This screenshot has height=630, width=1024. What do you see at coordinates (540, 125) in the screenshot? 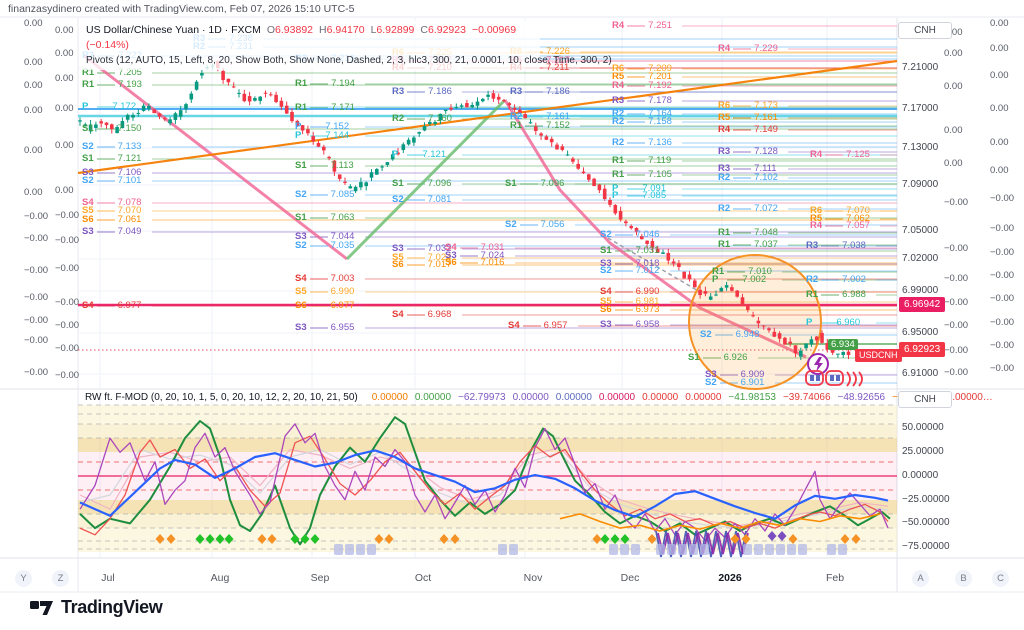
I see `pivot-label: R1 7.152` at bounding box center [540, 125].